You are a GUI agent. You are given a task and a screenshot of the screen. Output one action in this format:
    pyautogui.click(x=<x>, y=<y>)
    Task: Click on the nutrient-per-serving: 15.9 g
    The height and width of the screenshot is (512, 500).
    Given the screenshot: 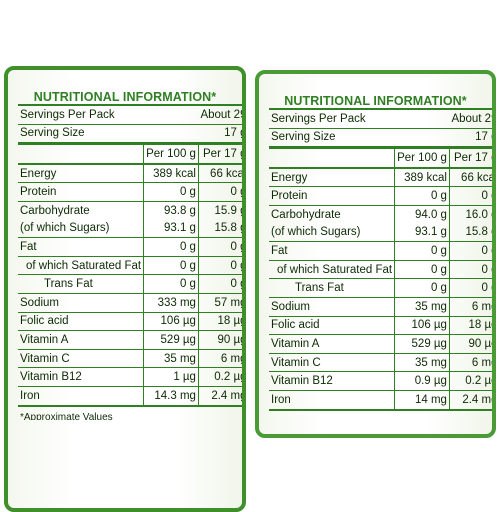 What is the action you would take?
    pyautogui.click(x=219, y=210)
    